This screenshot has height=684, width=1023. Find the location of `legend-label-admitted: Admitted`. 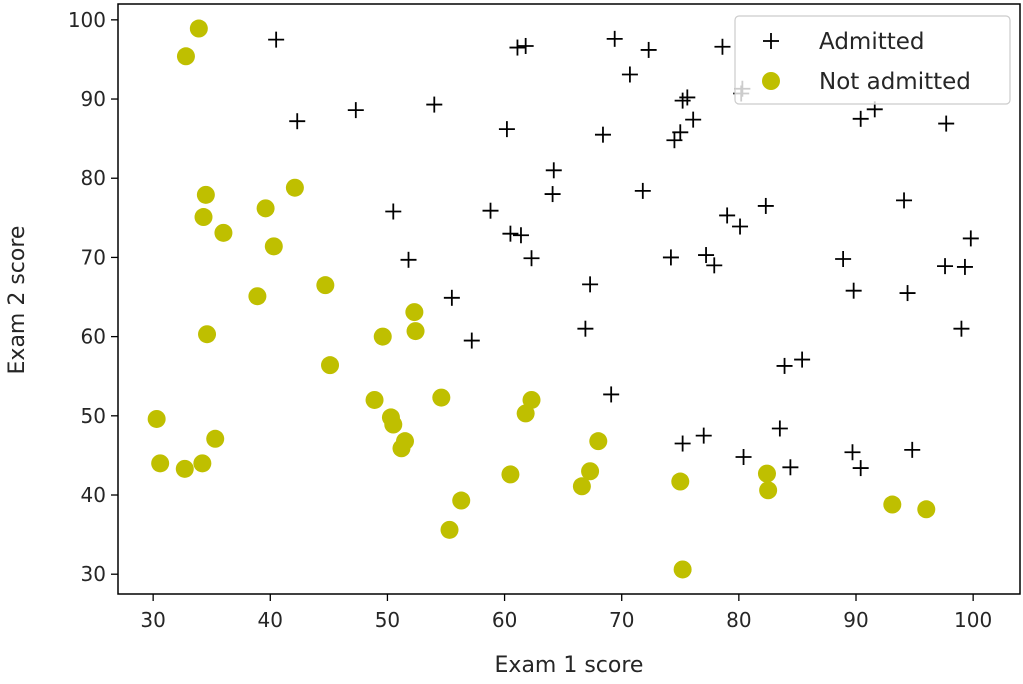

legend-label-admitted: Admitted is located at coordinates (872, 42).